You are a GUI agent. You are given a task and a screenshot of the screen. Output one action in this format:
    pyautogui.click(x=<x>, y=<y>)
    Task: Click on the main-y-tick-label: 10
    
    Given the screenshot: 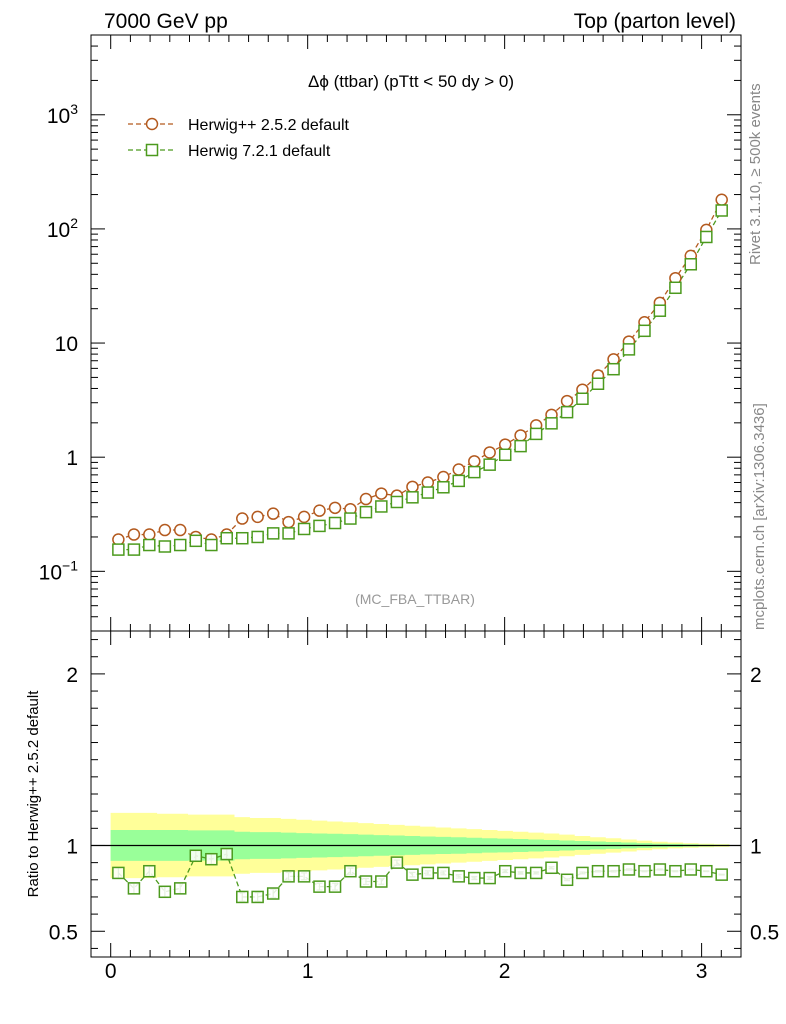 What is the action you would take?
    pyautogui.click(x=66, y=344)
    